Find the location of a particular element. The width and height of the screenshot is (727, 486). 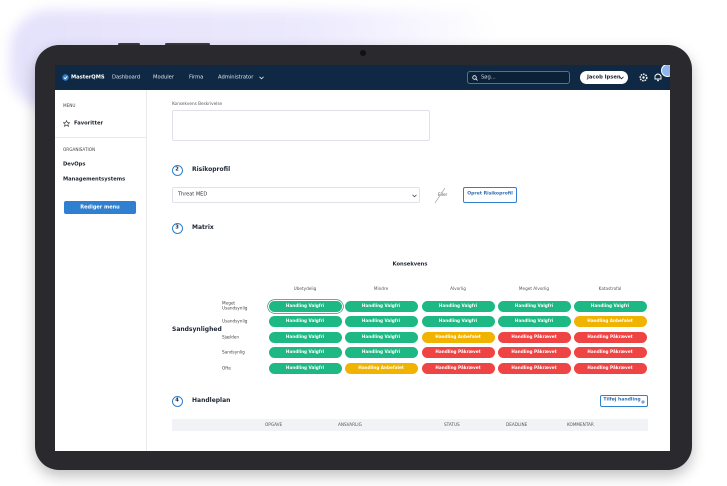

or-text: Eller is located at coordinates (443, 194).